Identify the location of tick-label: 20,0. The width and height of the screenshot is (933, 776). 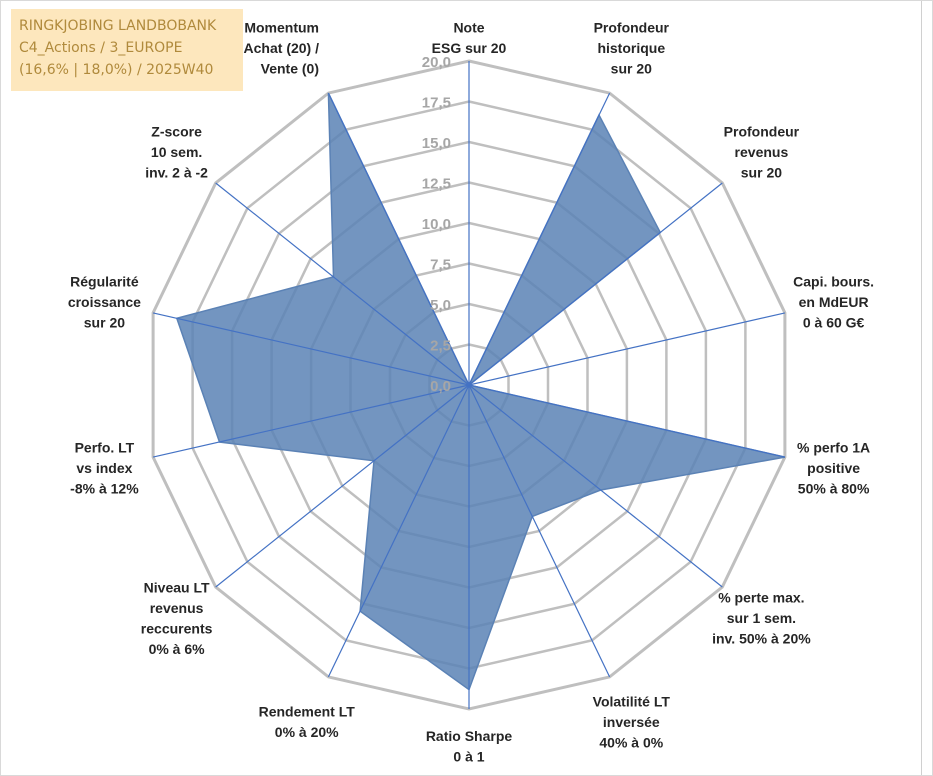
(436, 62).